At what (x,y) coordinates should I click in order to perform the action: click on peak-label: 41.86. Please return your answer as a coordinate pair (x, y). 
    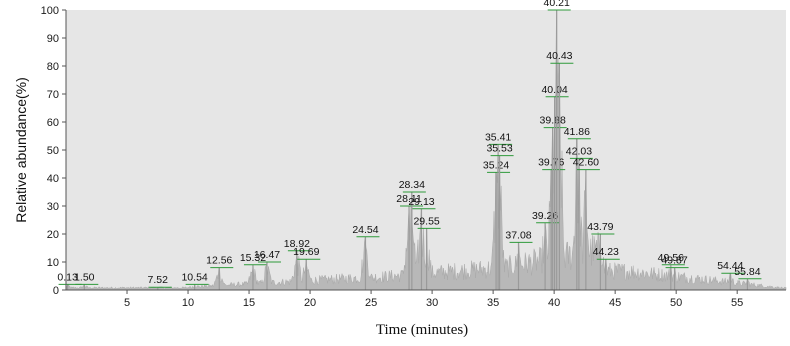
    Looking at the image, I should click on (577, 132).